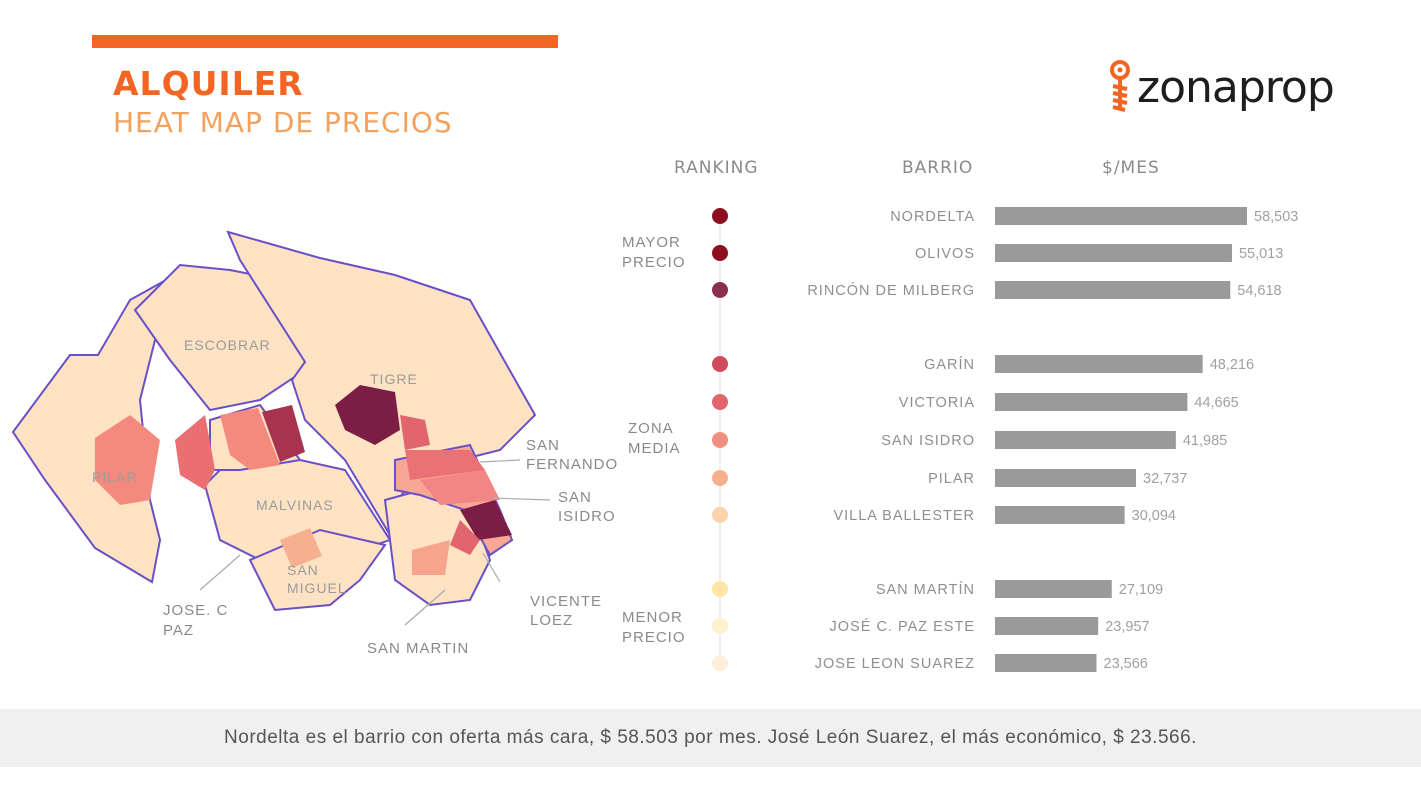  I want to click on map-patch-escobar, so click(250, 439).